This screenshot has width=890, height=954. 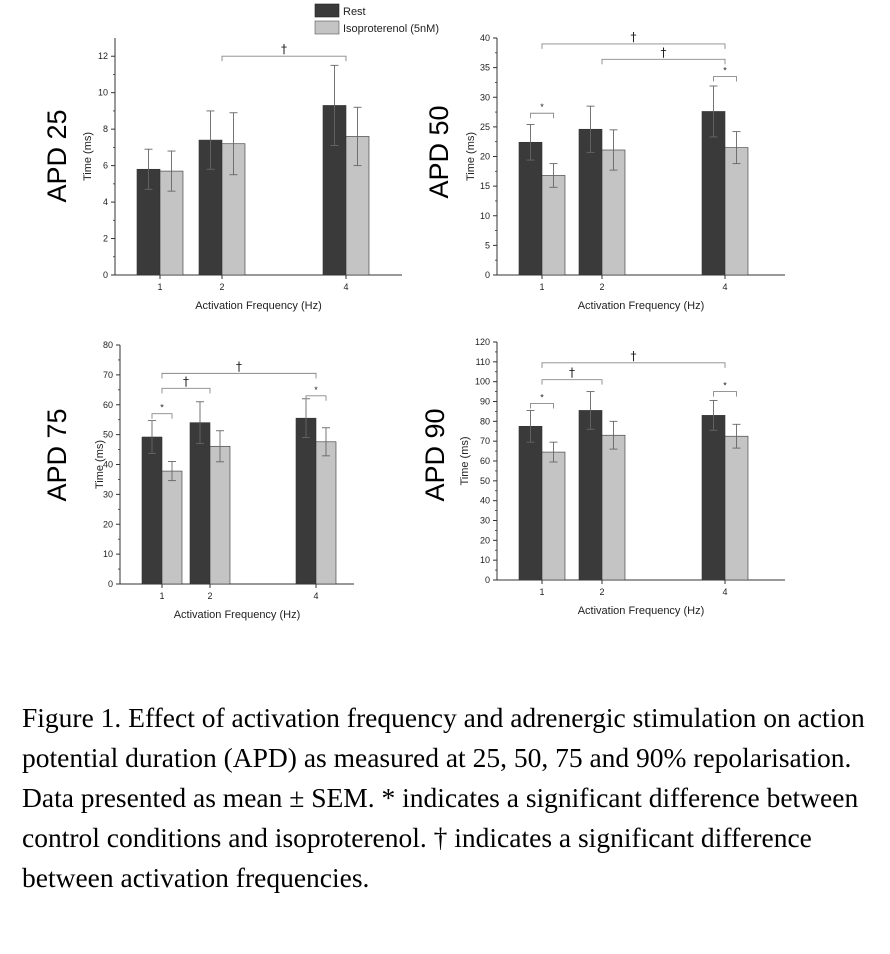 I want to click on chart1-y-tick-label: 0, so click(x=105, y=275).